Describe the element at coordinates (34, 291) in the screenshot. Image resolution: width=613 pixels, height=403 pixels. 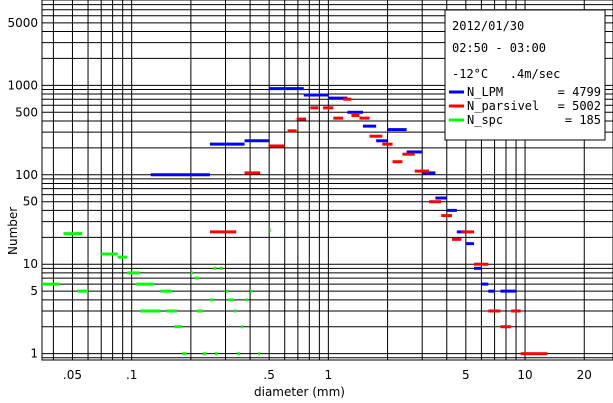
I see `y-tick-label: 5` at that location.